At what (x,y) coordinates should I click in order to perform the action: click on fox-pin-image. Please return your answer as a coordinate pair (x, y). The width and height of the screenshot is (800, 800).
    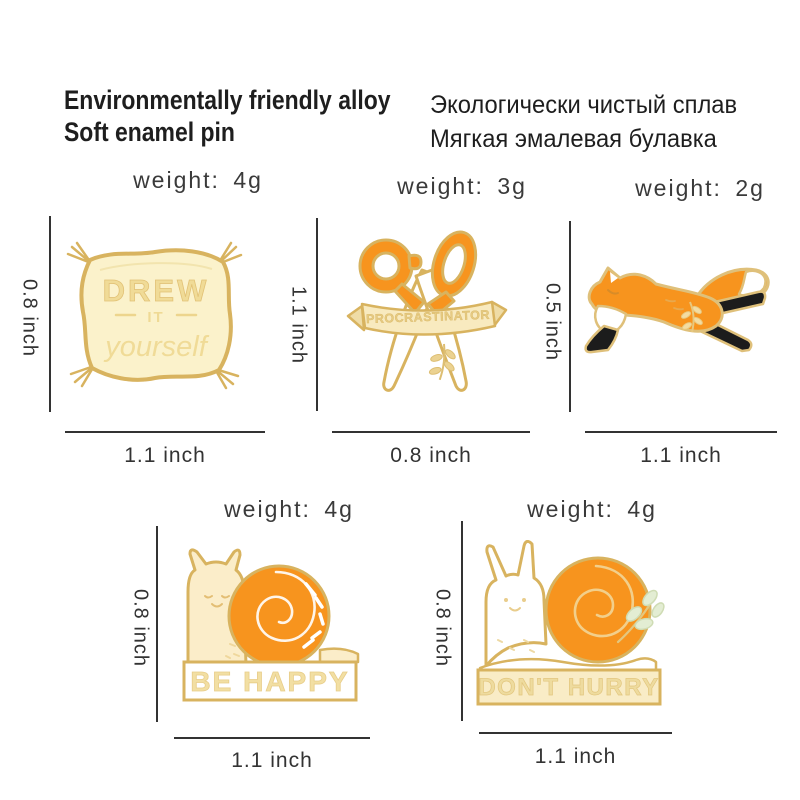
    Looking at the image, I should click on (678, 310).